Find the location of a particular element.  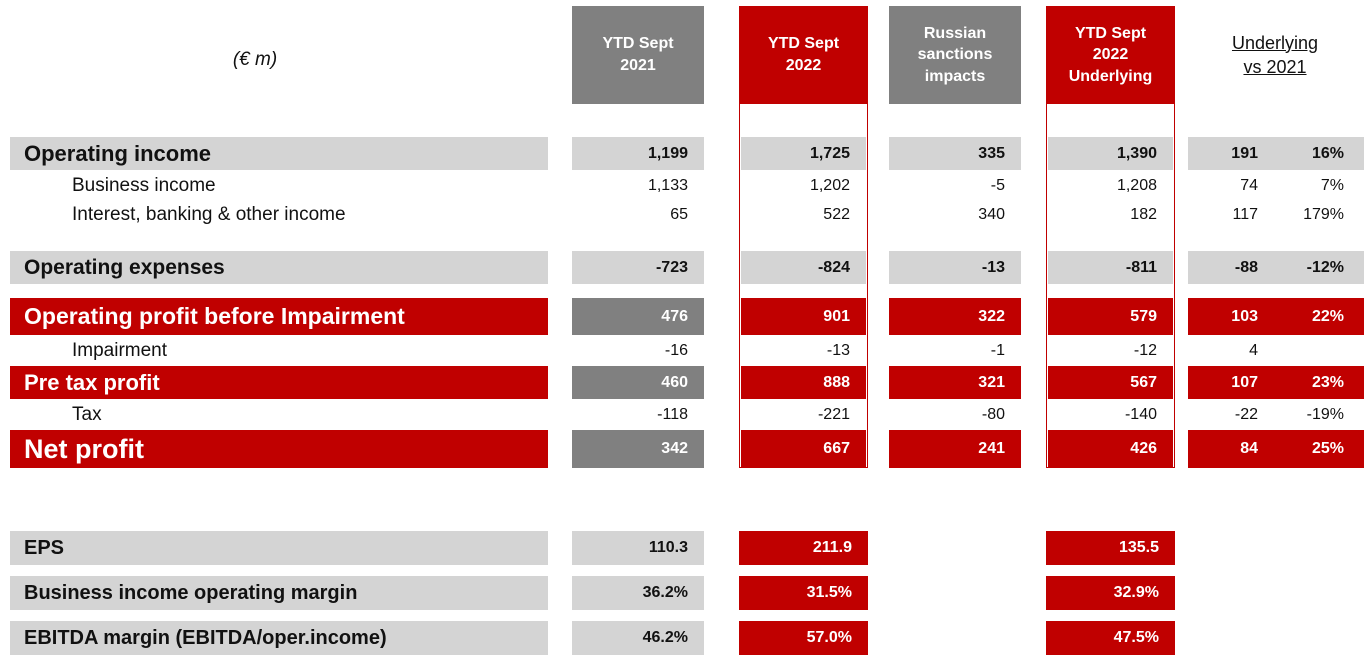

cell-opprofit-vs-pct: 22% is located at coordinates (1327, 316).